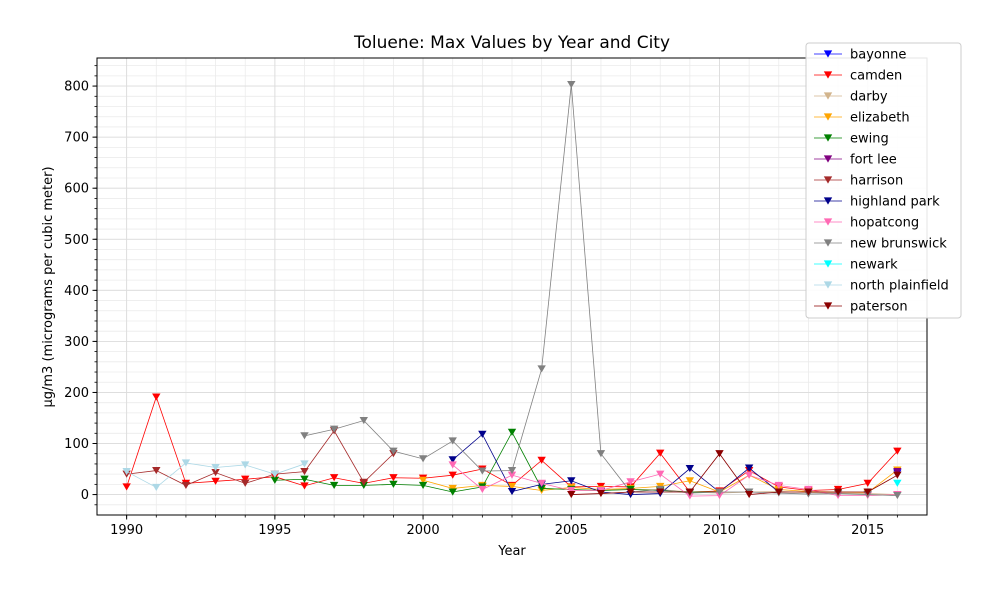 The image size is (1000, 600). I want to click on series-line-highland-park, so click(616, 464).